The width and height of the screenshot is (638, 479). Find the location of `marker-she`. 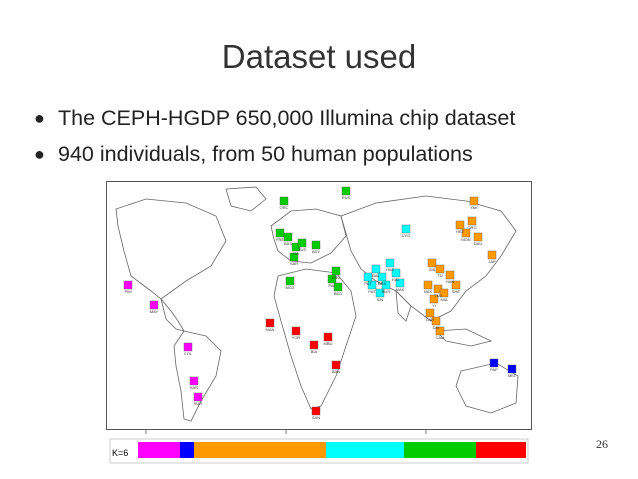

marker-she is located at coordinates (456, 285).